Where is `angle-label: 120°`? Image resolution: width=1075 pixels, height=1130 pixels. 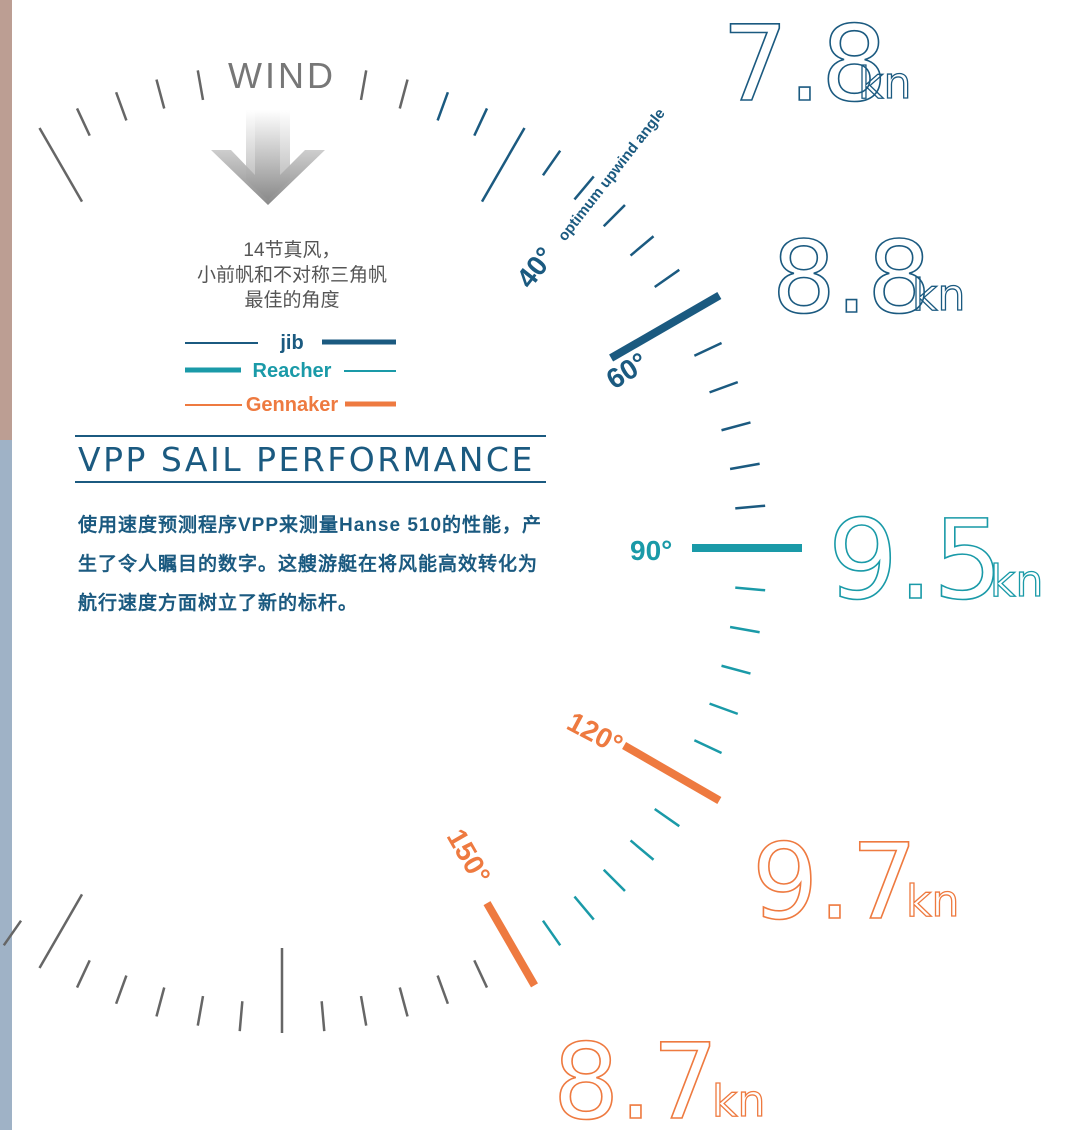 angle-label: 120° is located at coordinates (595, 733).